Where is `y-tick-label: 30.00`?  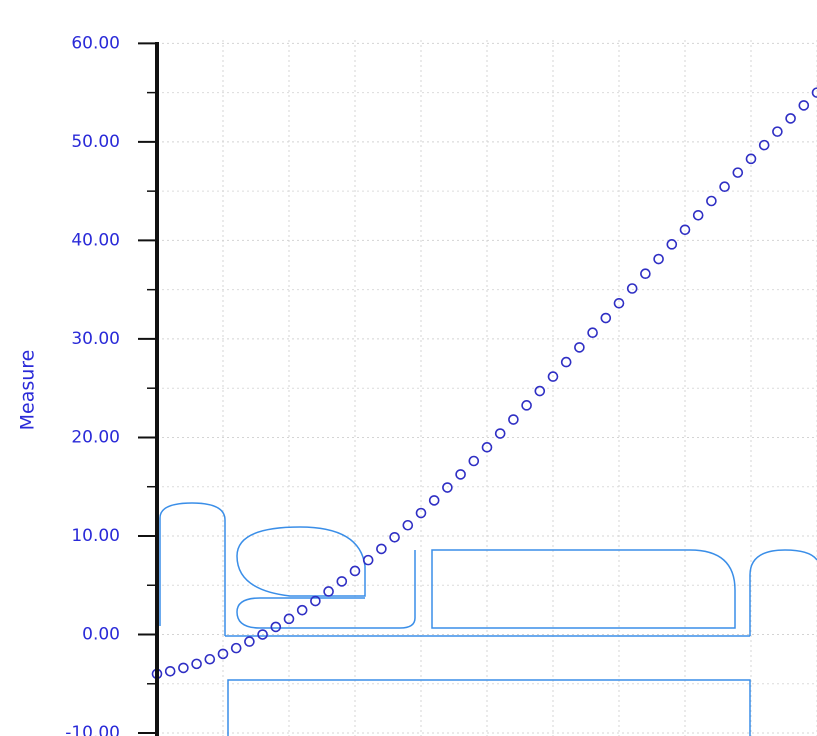
y-tick-label: 30.00 is located at coordinates (95, 339).